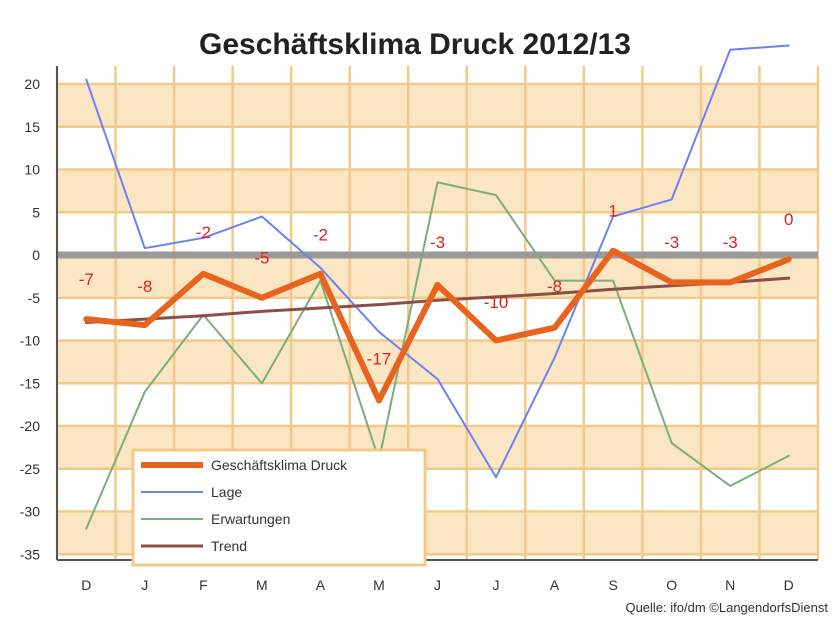 Image resolution: width=840 pixels, height=640 pixels. What do you see at coordinates (34, 298) in the screenshot?
I see `y-tick-label: -5` at bounding box center [34, 298].